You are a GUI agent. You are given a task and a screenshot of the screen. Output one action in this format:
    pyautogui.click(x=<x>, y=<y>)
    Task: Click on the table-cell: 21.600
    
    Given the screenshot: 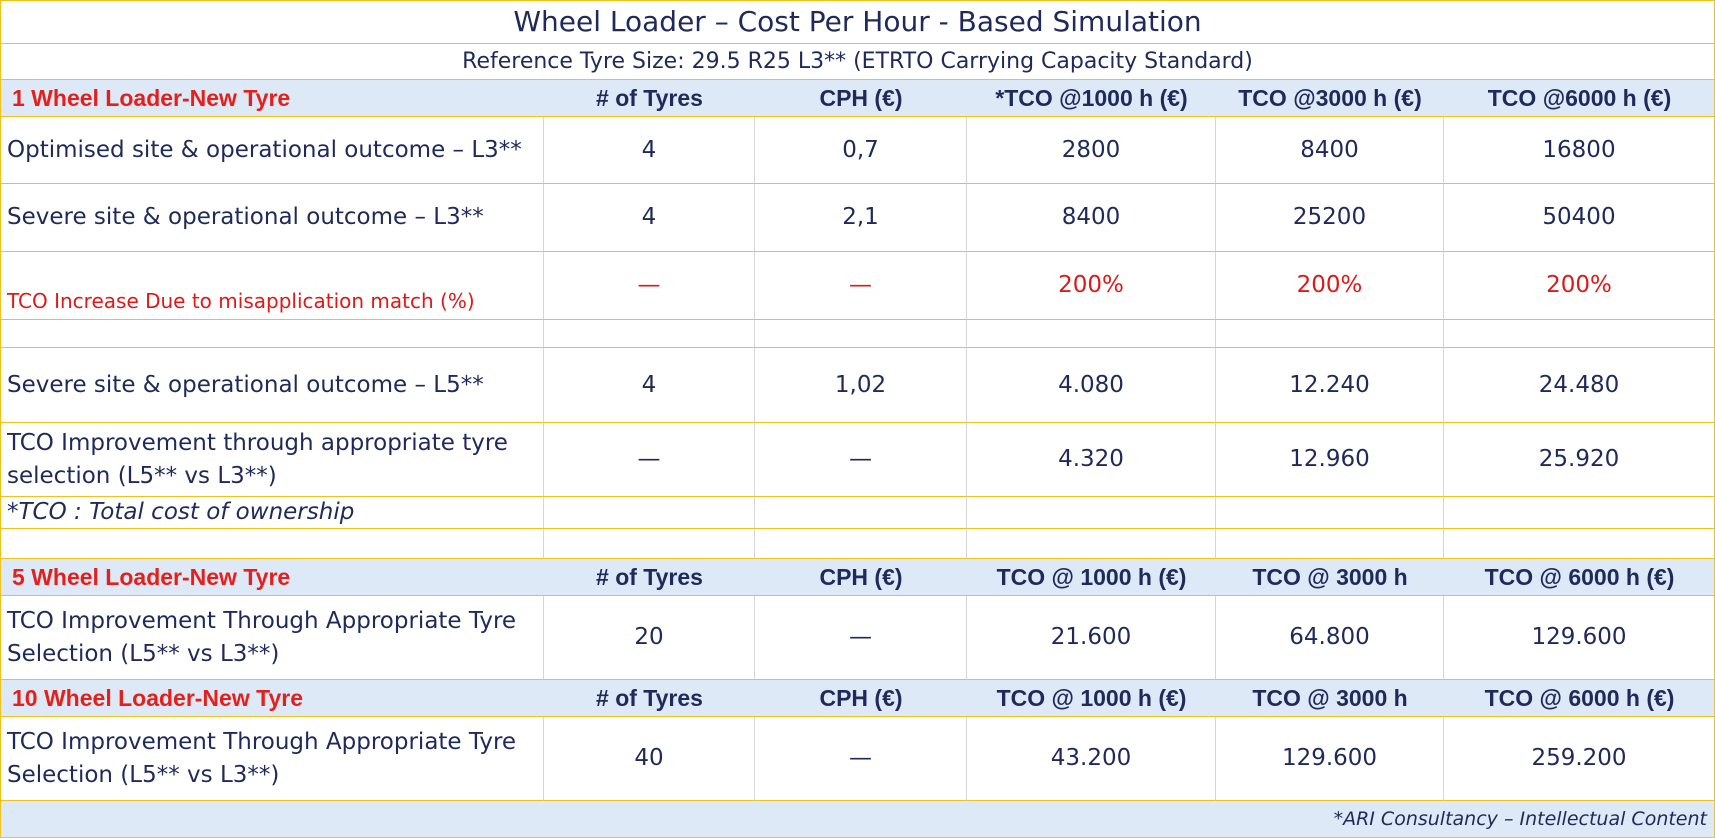 What is the action you would take?
    pyautogui.click(x=1091, y=638)
    